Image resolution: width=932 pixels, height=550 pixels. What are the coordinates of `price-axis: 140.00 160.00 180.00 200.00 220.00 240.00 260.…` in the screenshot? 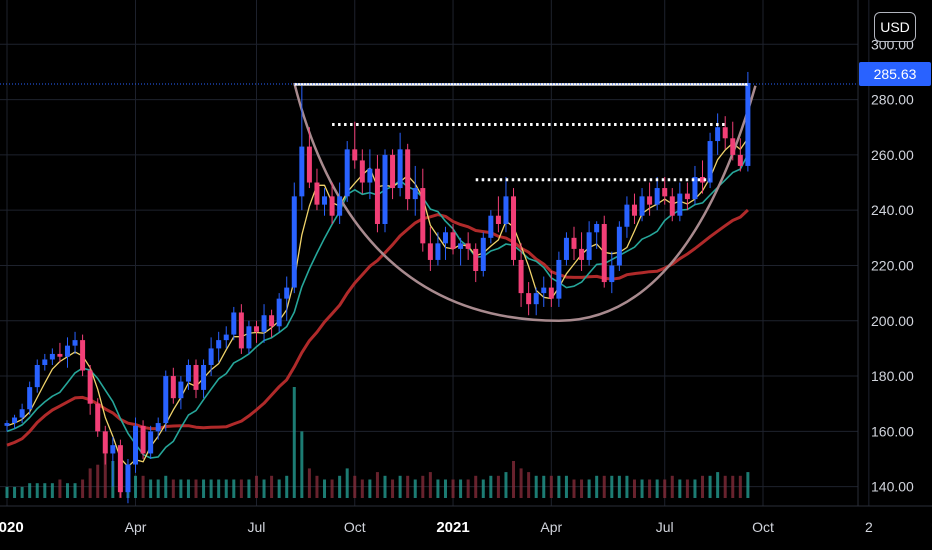 It's located at (892, 265).